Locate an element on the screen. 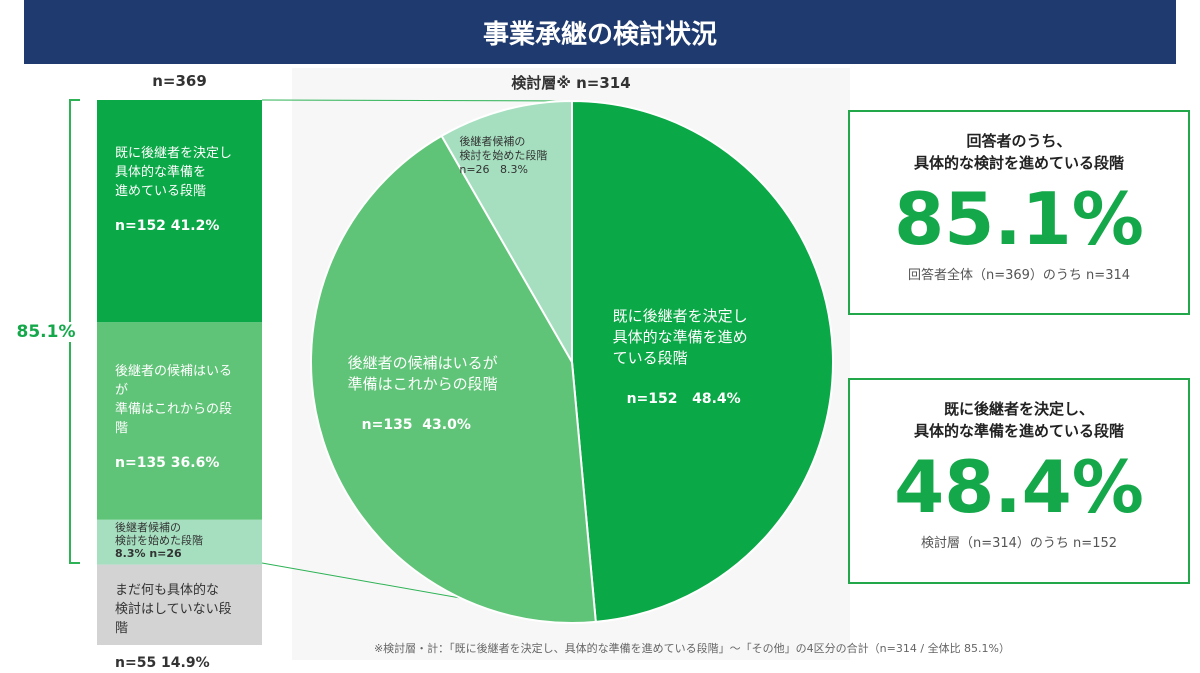  header: 事業承継の検討状況 is located at coordinates (600, 32).